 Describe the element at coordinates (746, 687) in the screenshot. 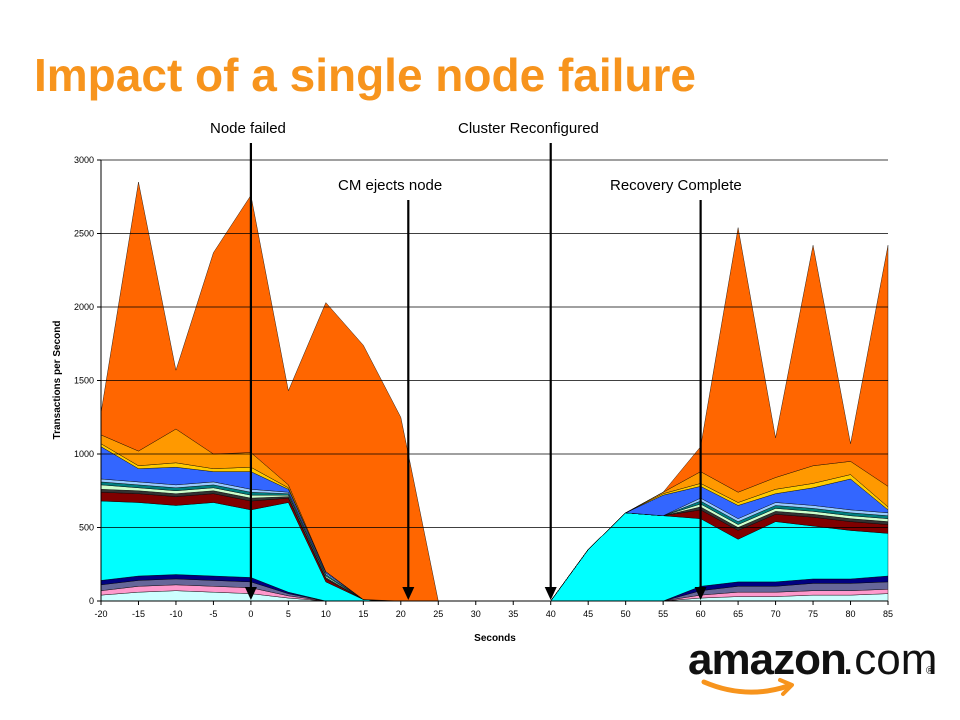

I see `smile-arrow-icon` at that location.